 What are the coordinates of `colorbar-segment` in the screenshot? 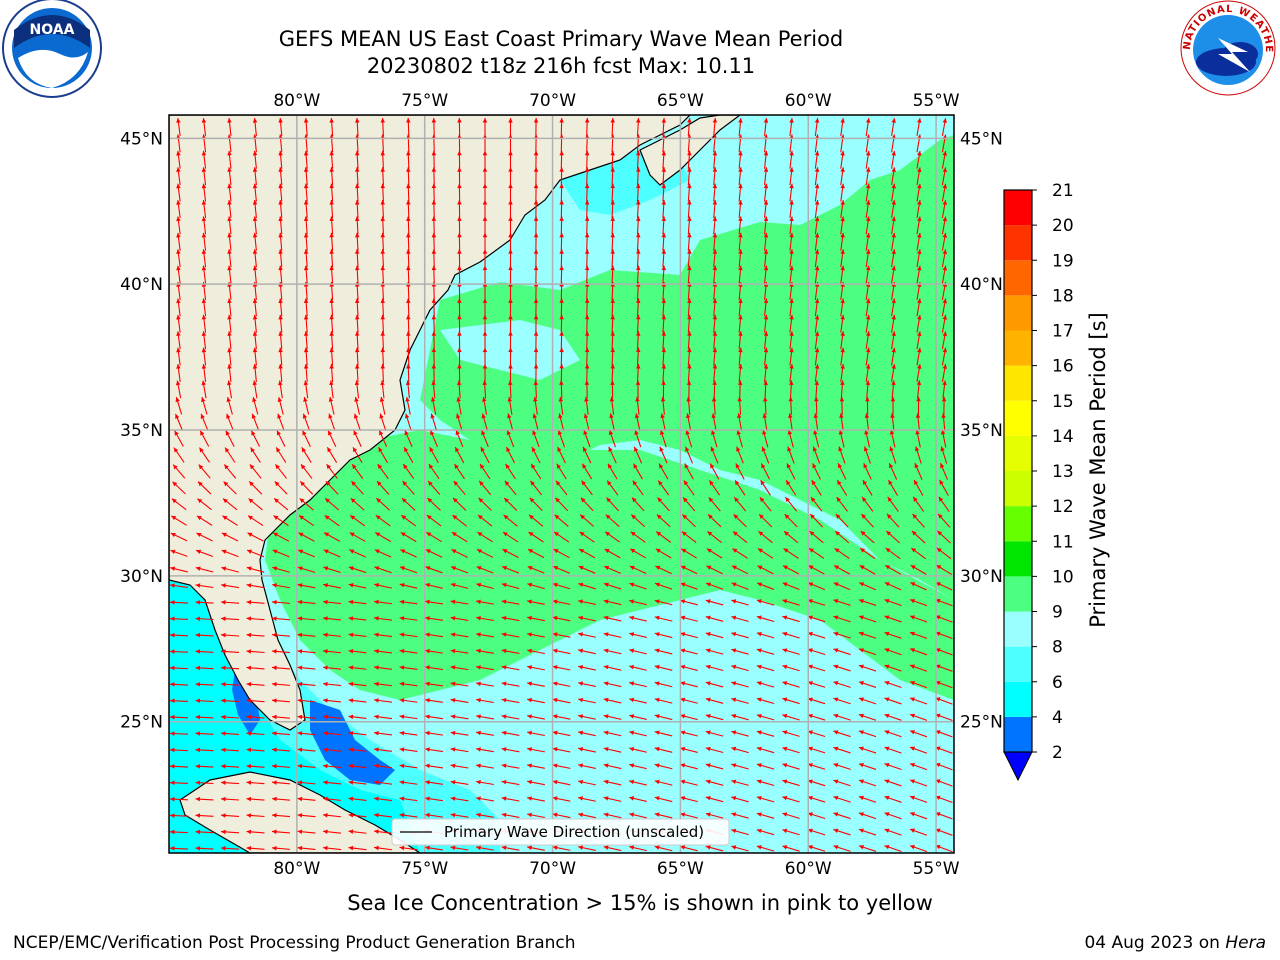 It's located at (1018, 734).